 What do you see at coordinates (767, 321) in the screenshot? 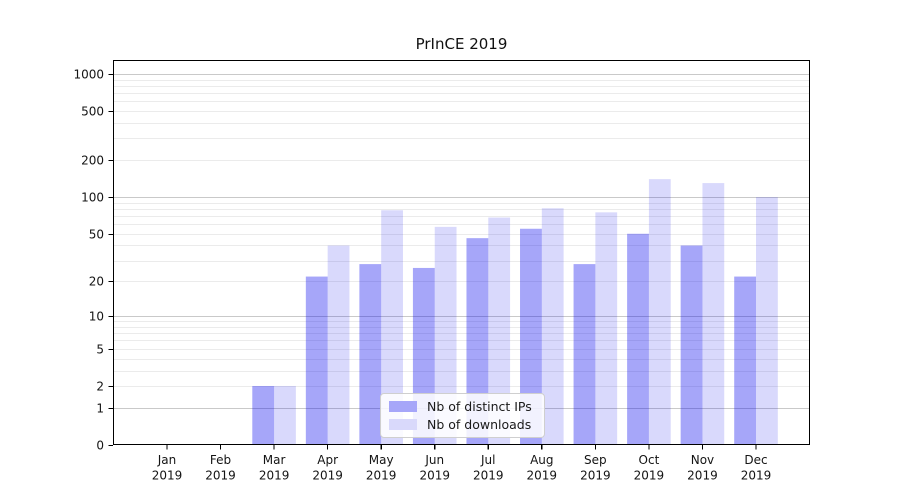
I see `bar-downloads-dec` at bounding box center [767, 321].